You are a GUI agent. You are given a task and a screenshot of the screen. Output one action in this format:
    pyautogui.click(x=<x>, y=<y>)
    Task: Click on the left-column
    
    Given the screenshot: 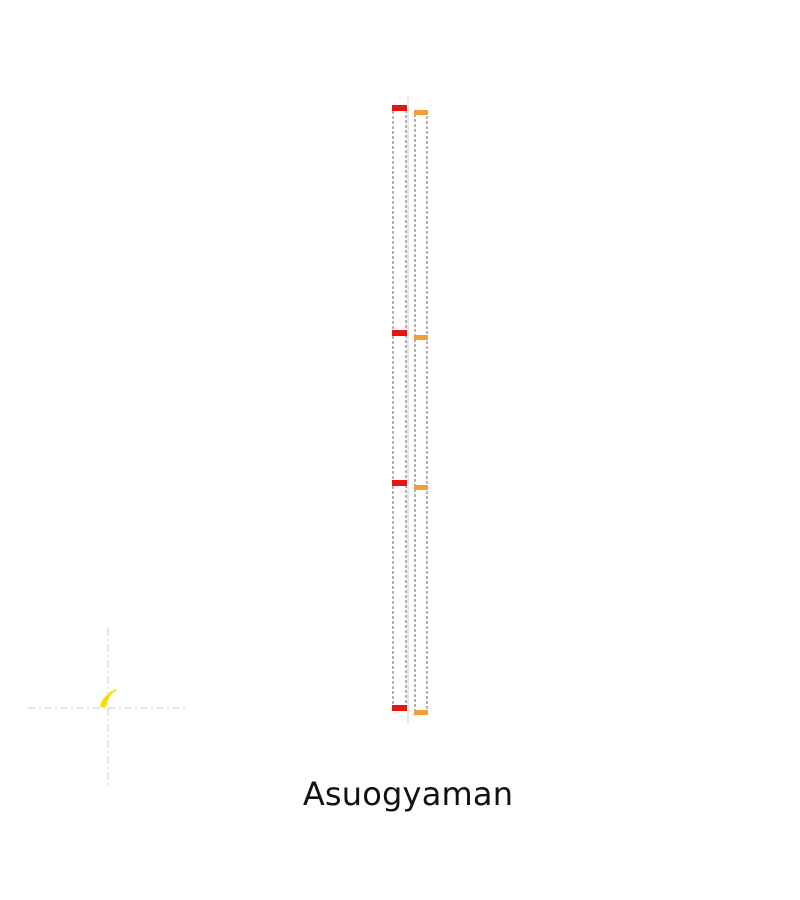 What is the action you would take?
    pyautogui.click(x=399, y=408)
    